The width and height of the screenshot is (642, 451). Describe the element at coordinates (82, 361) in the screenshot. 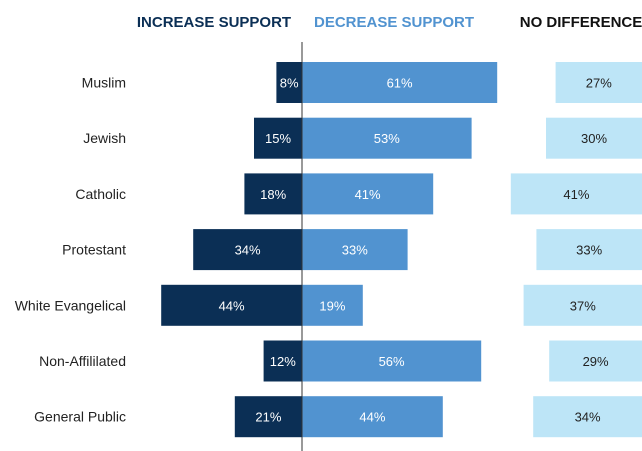

I see `category-label: Non-Affililated` at that location.